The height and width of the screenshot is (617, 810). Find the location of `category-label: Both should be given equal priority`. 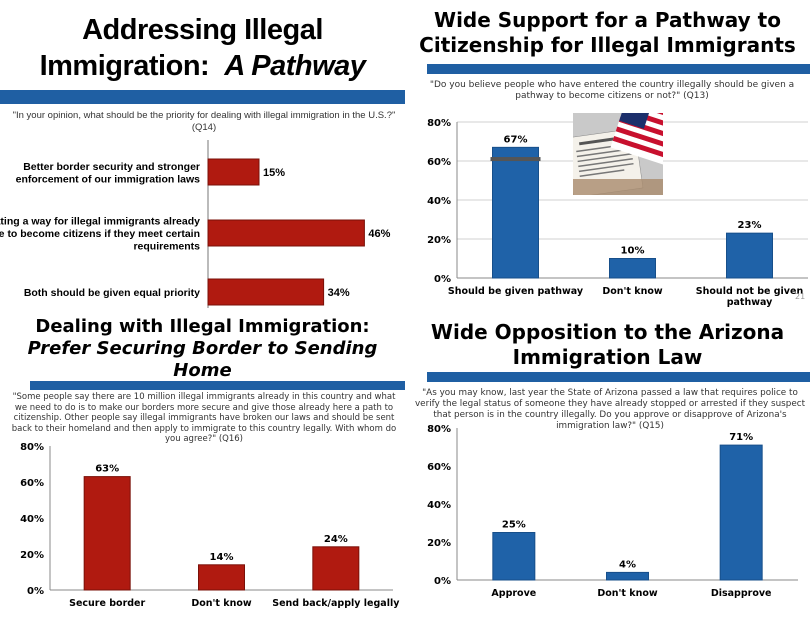

category-label: Both should be given equal priority is located at coordinates (112, 293).